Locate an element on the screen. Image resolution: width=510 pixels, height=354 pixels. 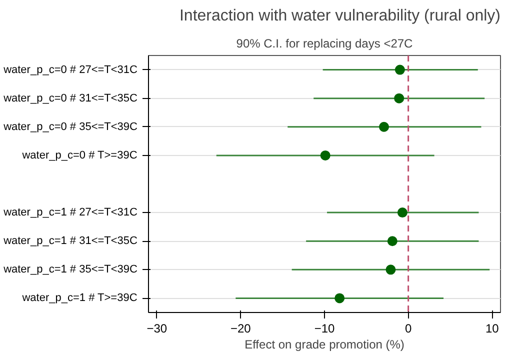
x-axis-title: Effect on grade promotion (%) is located at coordinates (324, 345).